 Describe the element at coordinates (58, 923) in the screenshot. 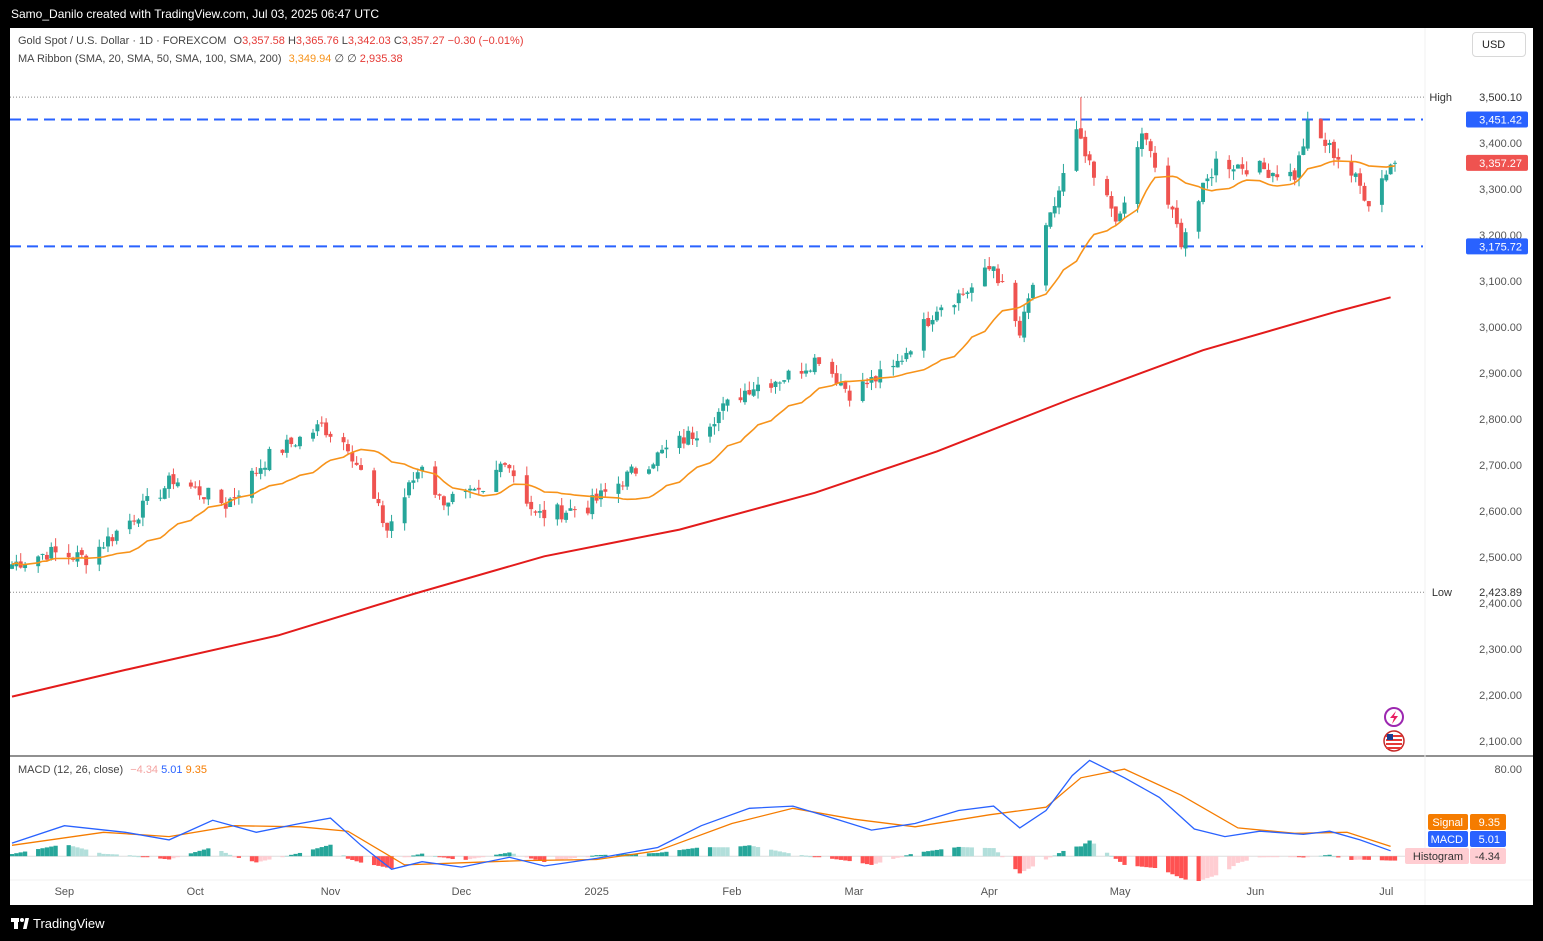

I see `tradingview-logo: TradingView` at that location.